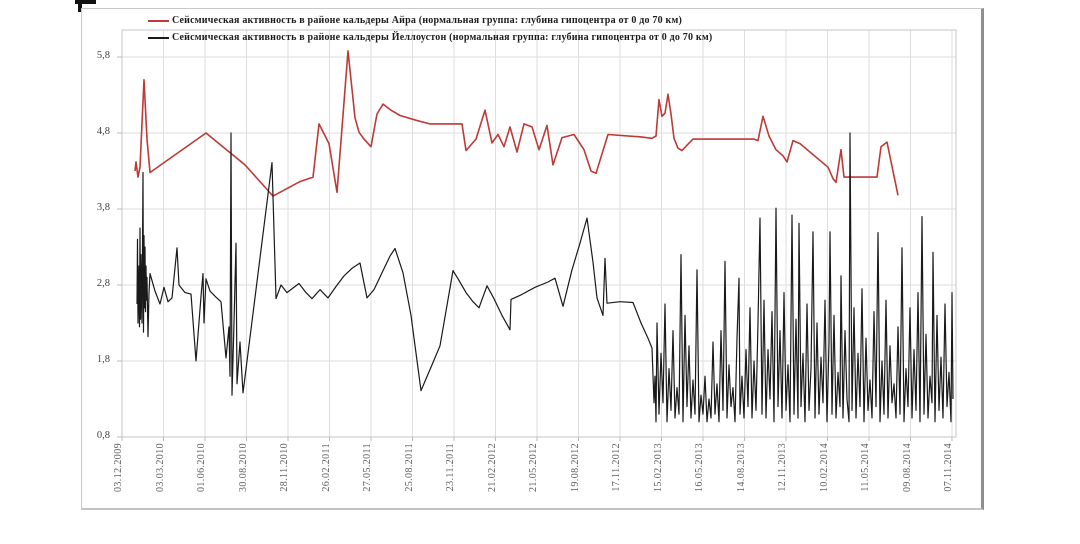 This screenshot has height=544, width=1080. I want to click on x-tick-label: 16.05.2013, so click(699, 467).